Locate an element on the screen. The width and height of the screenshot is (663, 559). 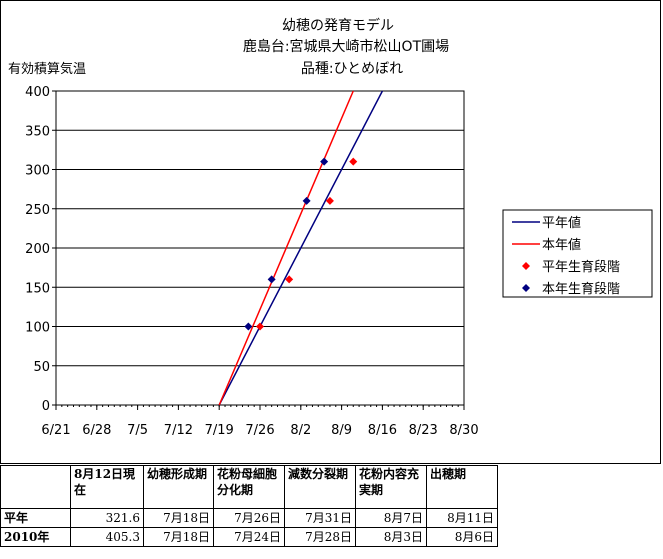
table-header-cell: 花粉母細胞分化期 is located at coordinates (249, 487).